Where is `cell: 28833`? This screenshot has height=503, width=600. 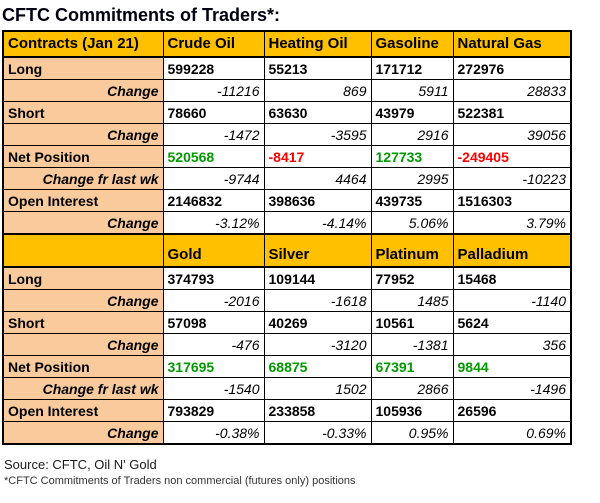
cell: 28833 is located at coordinates (512, 90).